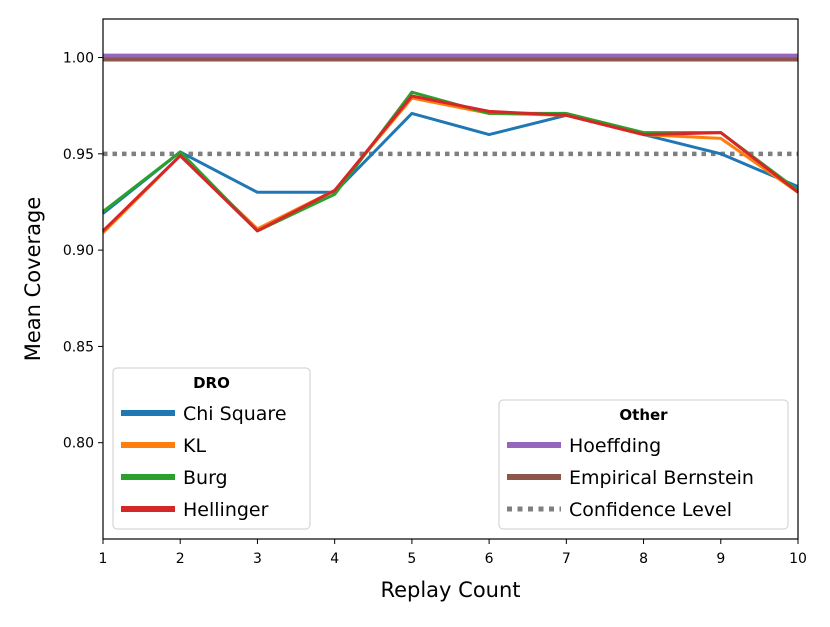 The height and width of the screenshot is (627, 830). I want to click on x-tick-label: 10, so click(798, 559).